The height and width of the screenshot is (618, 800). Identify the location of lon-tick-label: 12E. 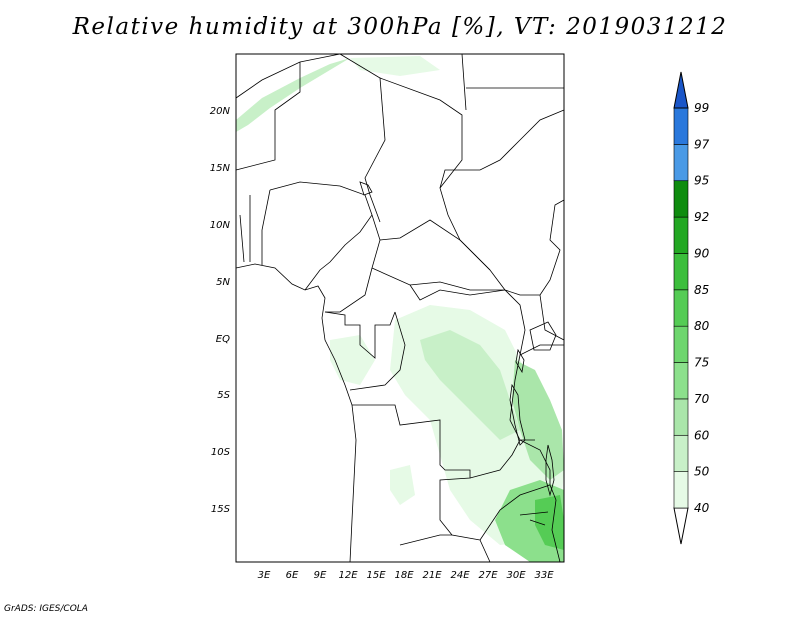
(348, 575).